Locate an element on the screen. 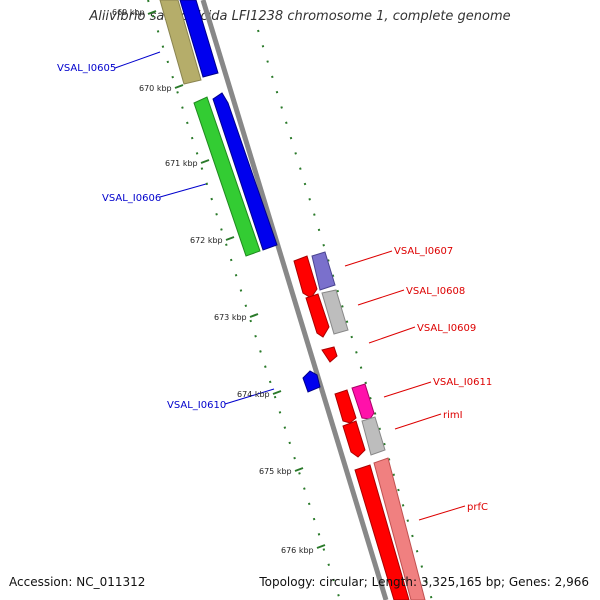 This screenshot has width=600, height=600. feature-vsal-i0605 is located at coordinates (199, 39).